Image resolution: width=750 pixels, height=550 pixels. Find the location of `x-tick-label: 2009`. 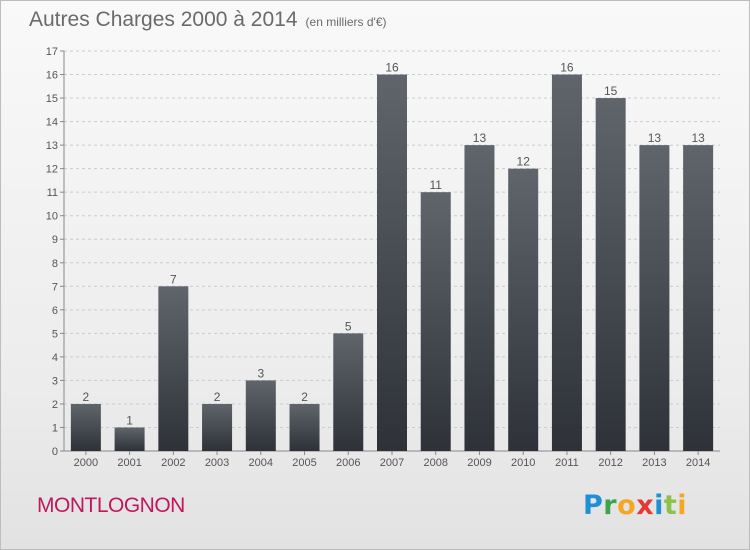

x-tick-label: 2009 is located at coordinates (479, 463).